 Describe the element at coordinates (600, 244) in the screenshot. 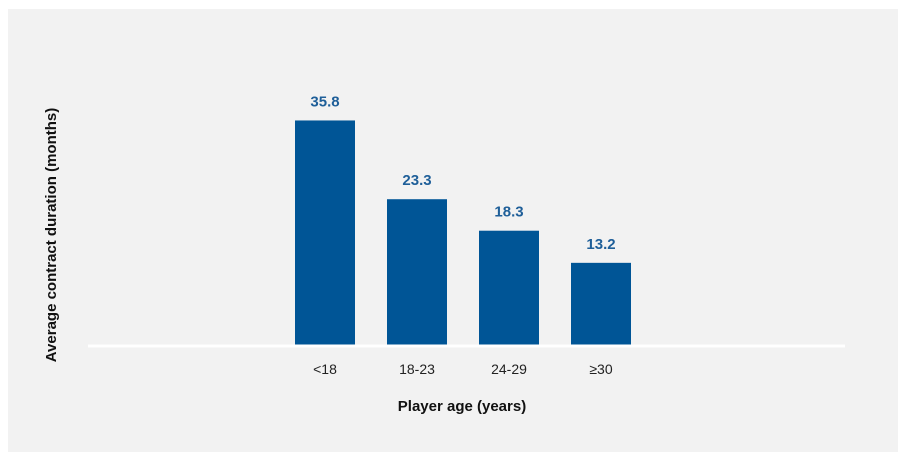

I see `value-label-4: 13.2` at that location.